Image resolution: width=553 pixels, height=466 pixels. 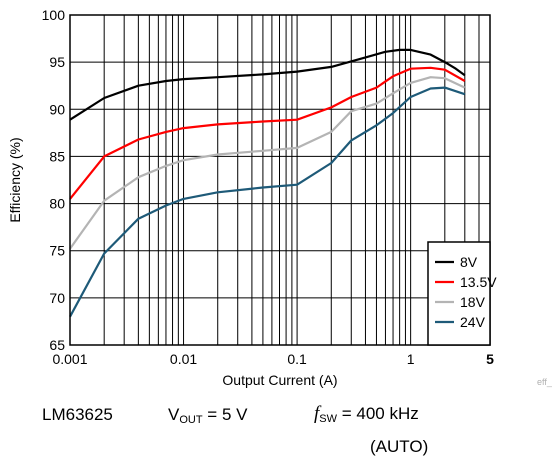 What do you see at coordinates (57, 109) in the screenshot?
I see `y-tick-label: 90` at bounding box center [57, 109].